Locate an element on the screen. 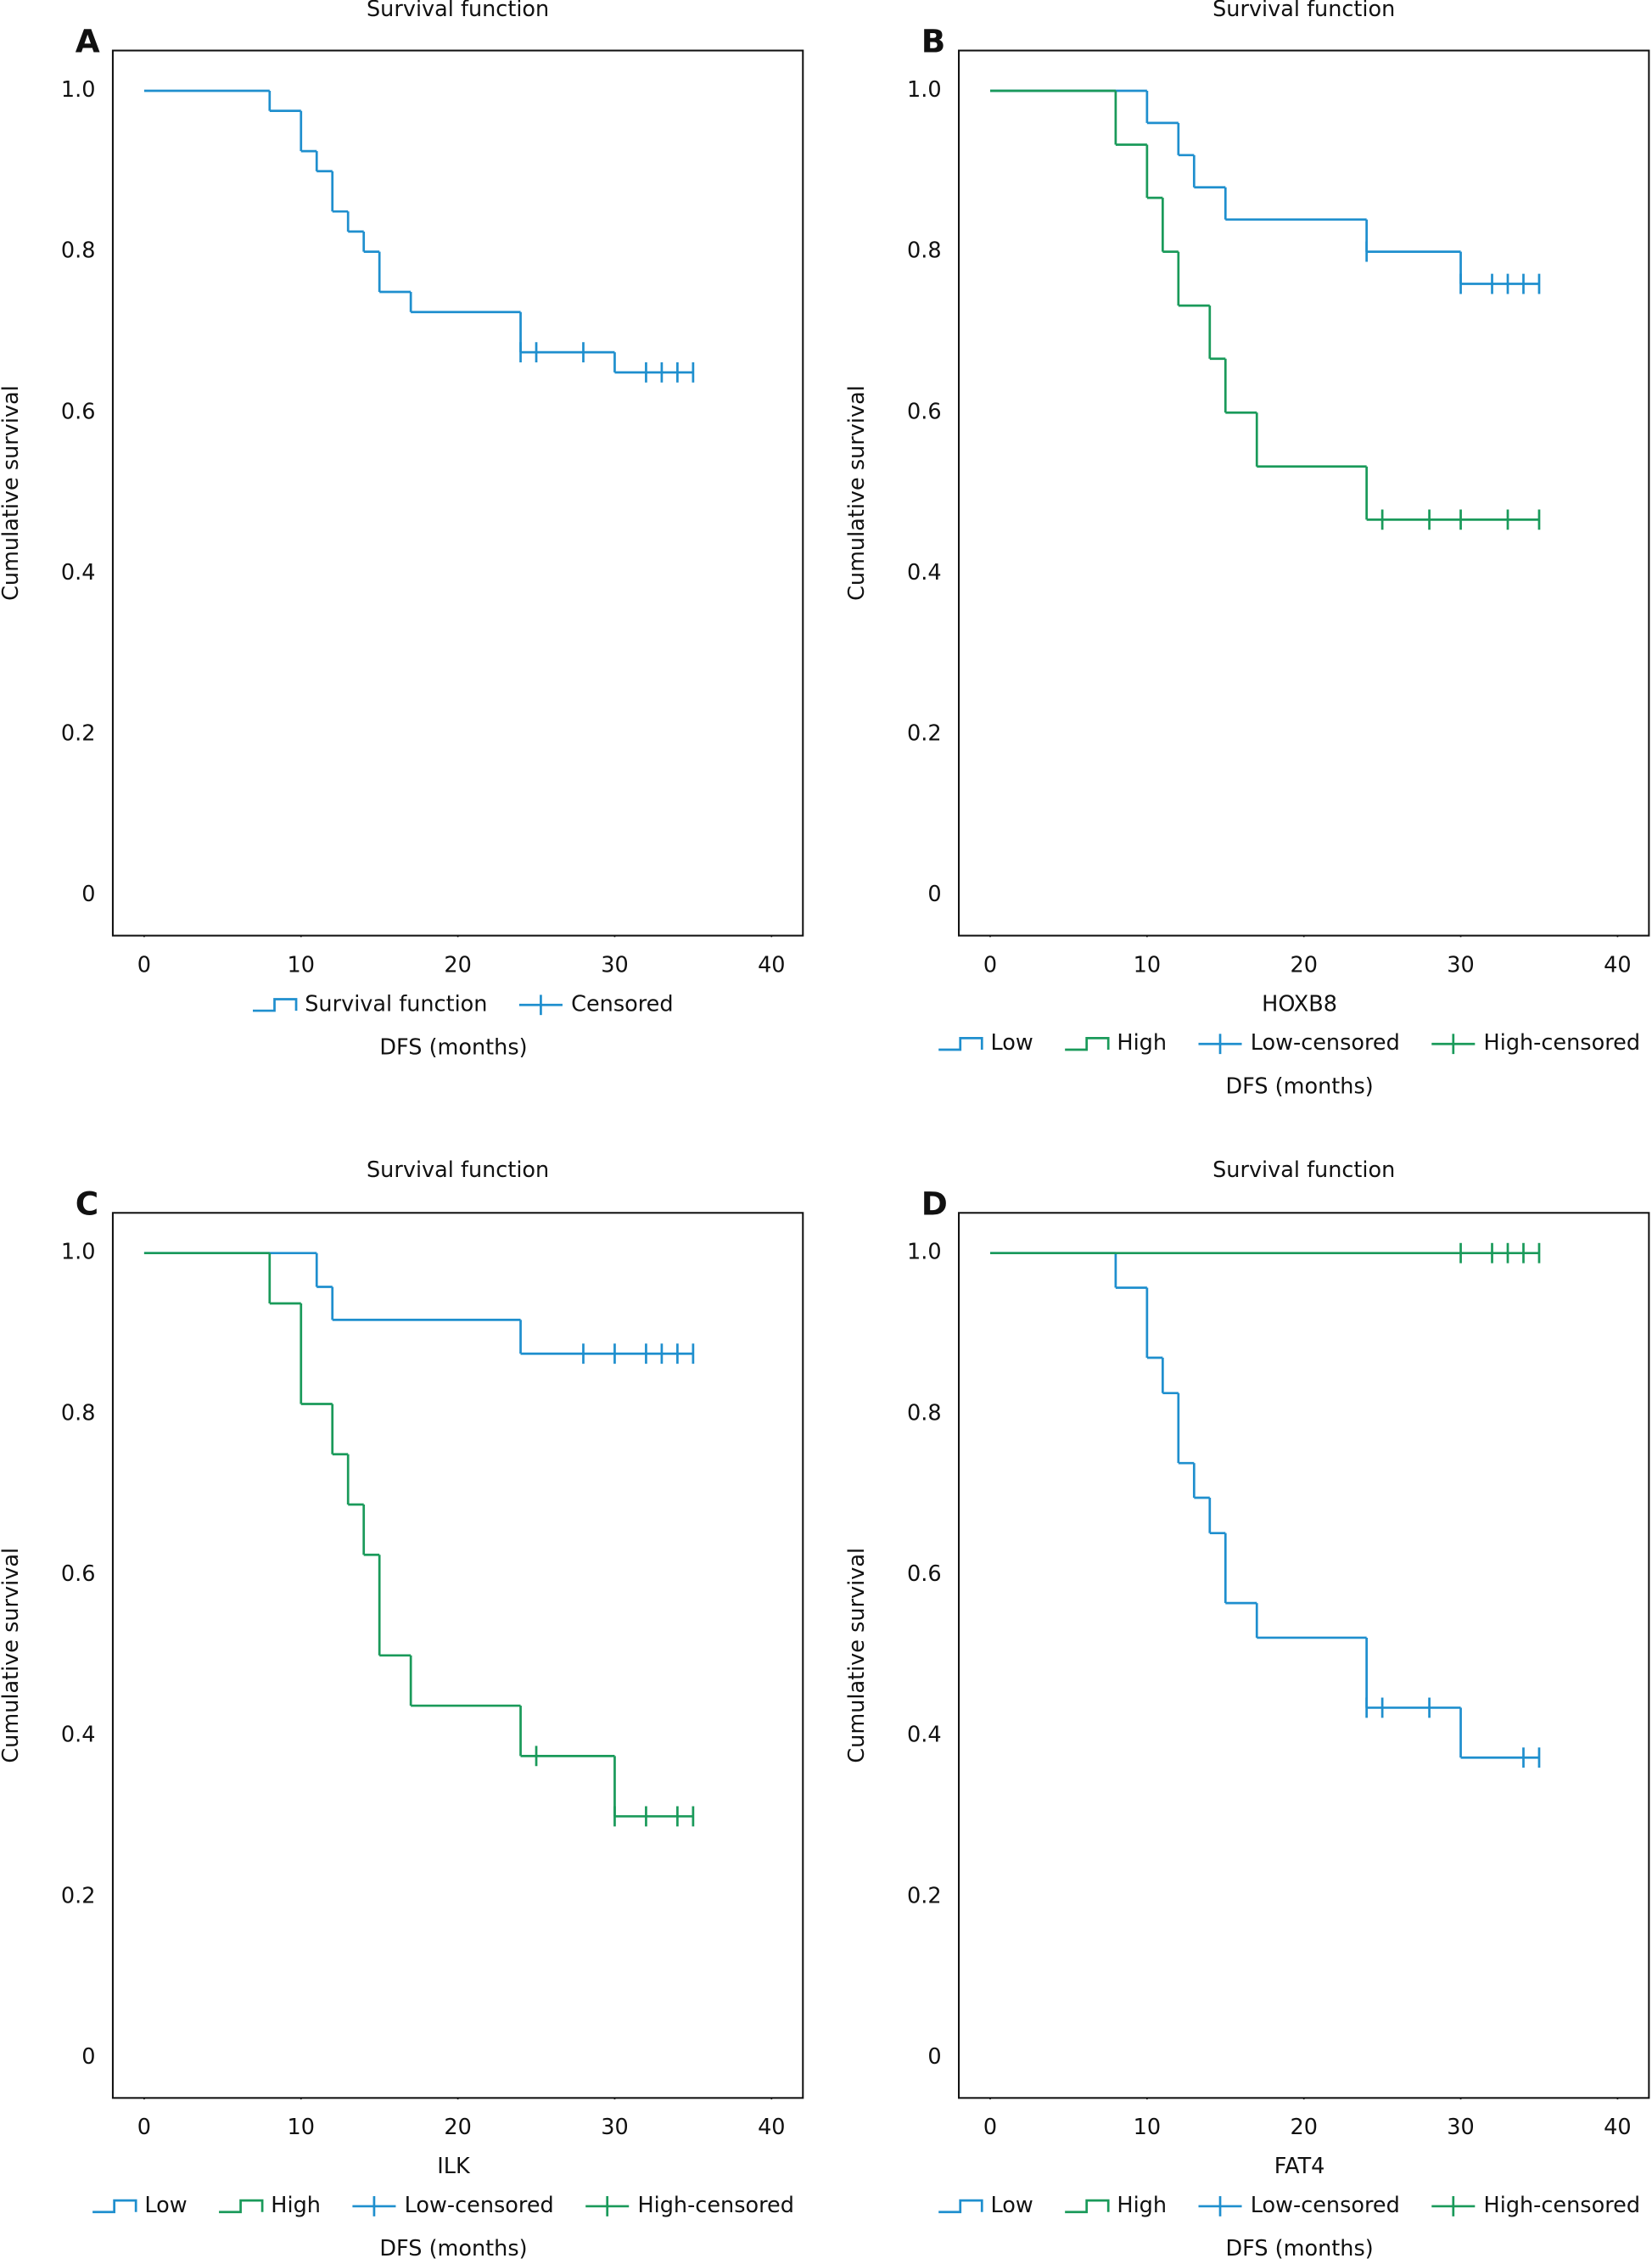 This screenshot has height=2264, width=1652. legend-title: FAT4 is located at coordinates (1300, 2166).